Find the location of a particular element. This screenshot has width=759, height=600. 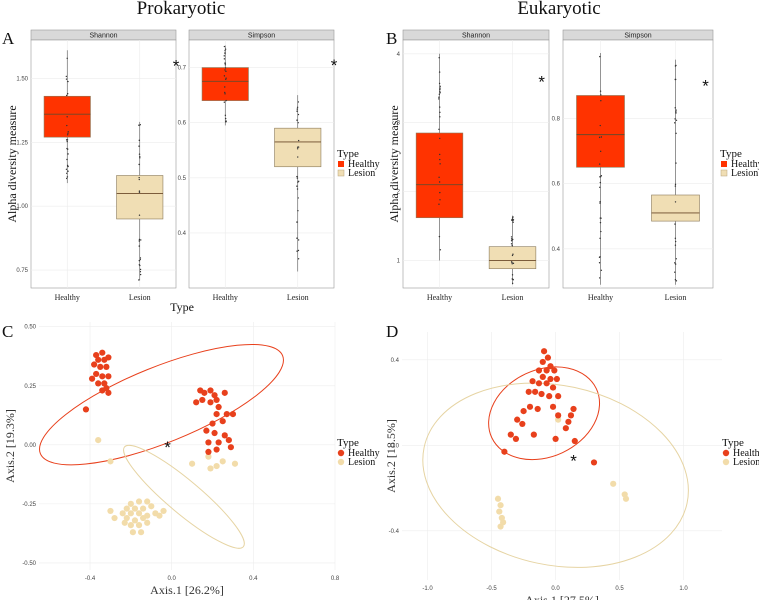

box-B-simpson-healthy is located at coordinates (600, 131).